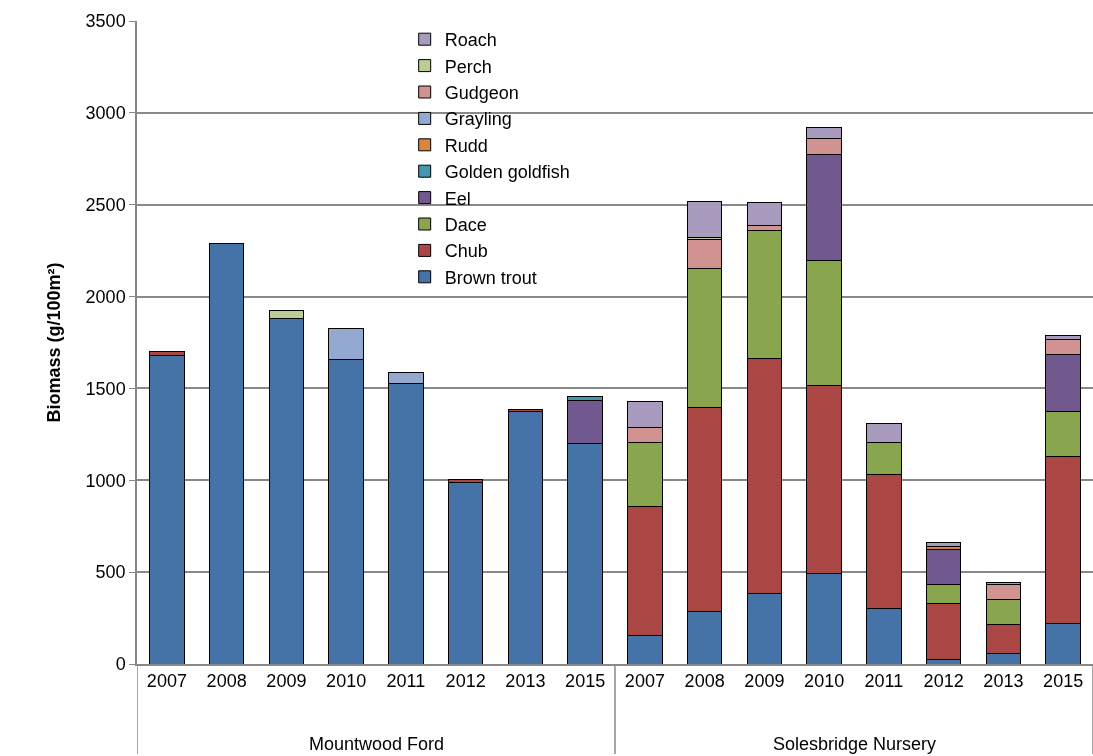 The height and width of the screenshot is (756, 1093). What do you see at coordinates (105, 21) in the screenshot?
I see `y-tick-label: 3500` at bounding box center [105, 21].